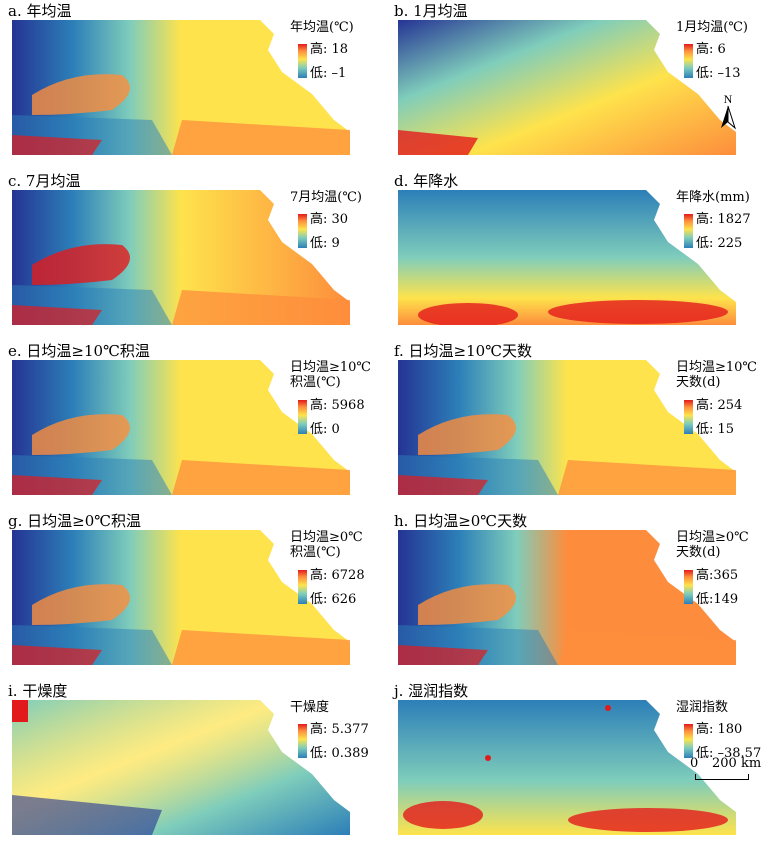 The image size is (772, 850). I want to click on north-arrow-icon: N, so click(729, 111).